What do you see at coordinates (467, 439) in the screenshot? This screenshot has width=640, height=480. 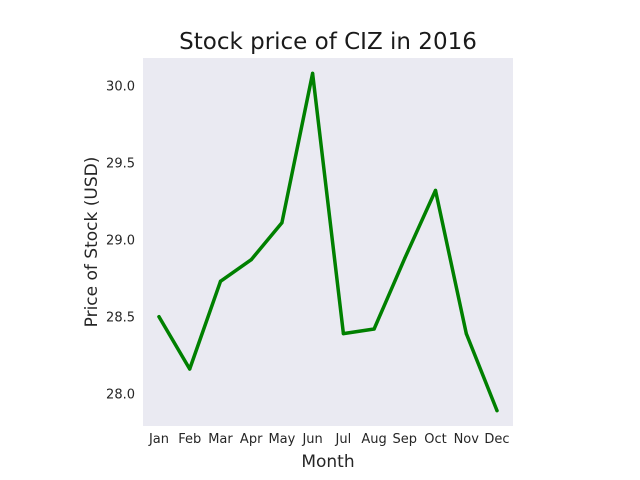 I see `x-tick-label: Nov` at bounding box center [467, 439].